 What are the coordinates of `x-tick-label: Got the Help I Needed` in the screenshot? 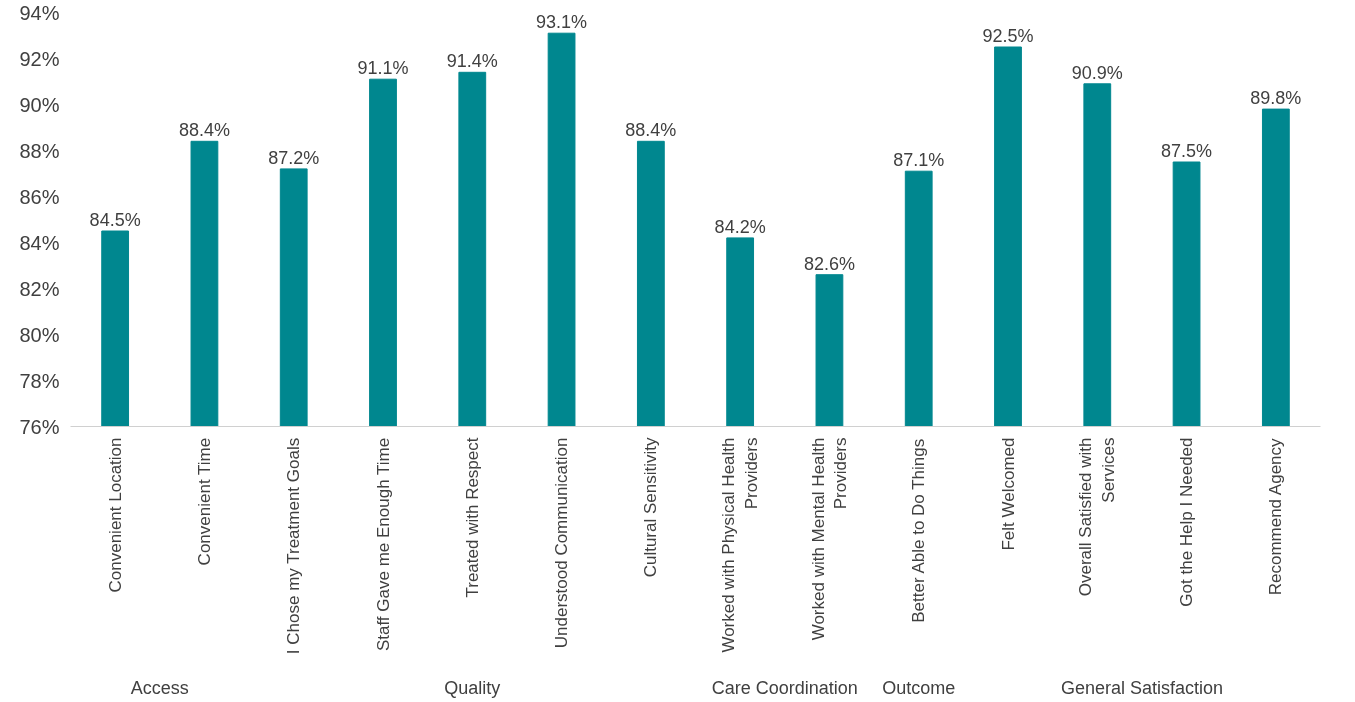 It's located at (1187, 522).